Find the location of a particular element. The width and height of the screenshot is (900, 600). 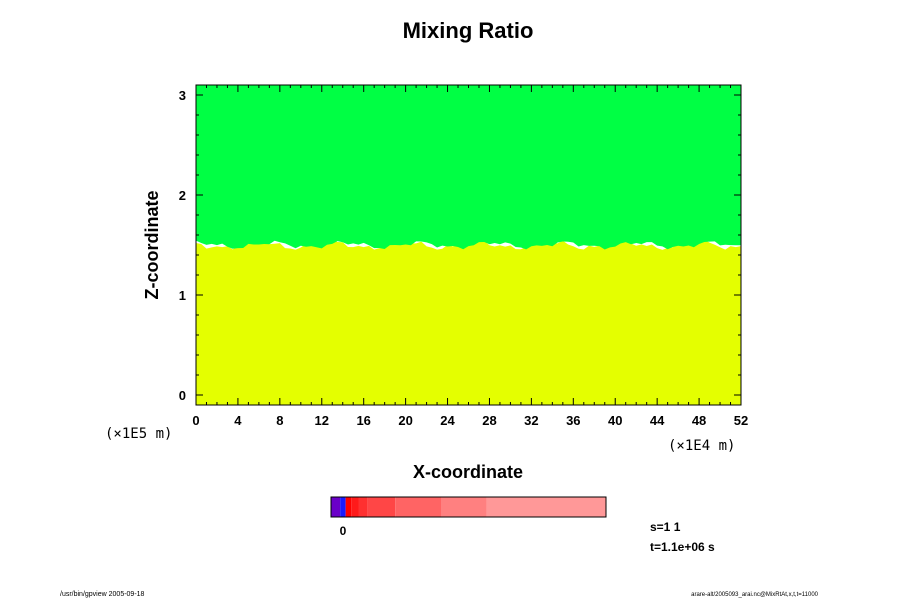

x-tick-label: 0 is located at coordinates (195, 420).